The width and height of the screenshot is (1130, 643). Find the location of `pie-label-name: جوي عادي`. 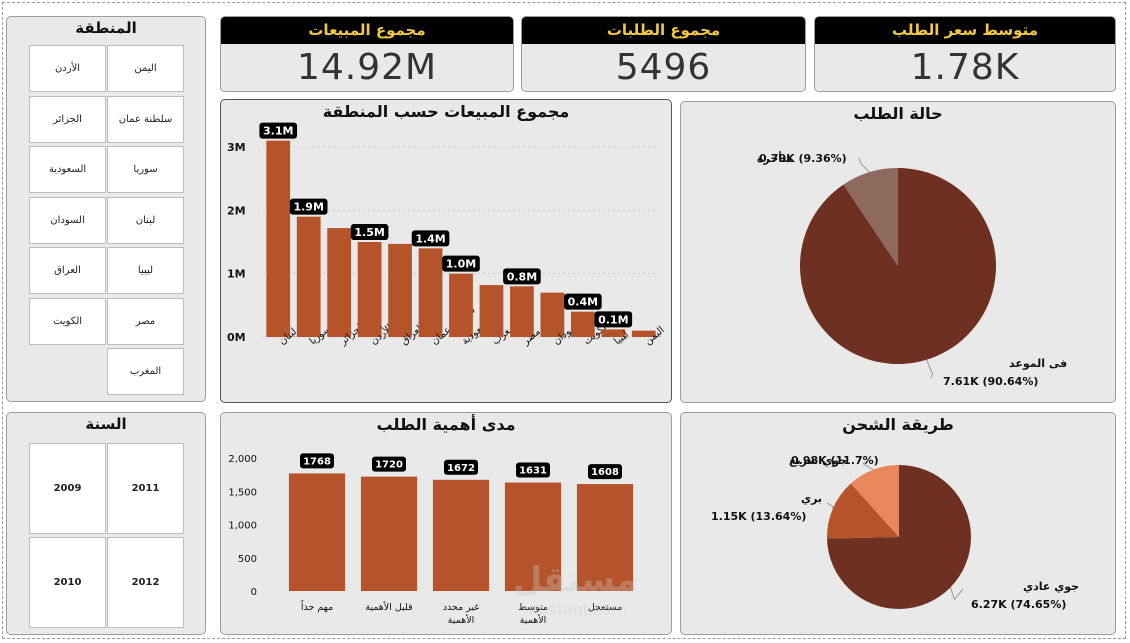

pie-label-name: جوي عادي is located at coordinates (1051, 586).